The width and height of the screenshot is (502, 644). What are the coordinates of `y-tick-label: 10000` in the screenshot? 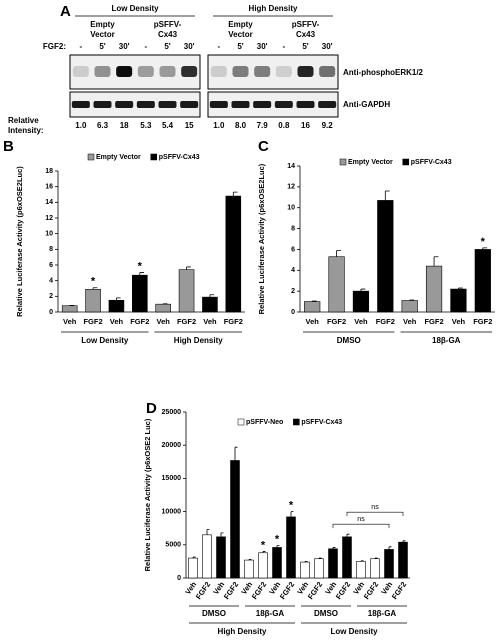 It's located at (172, 511).